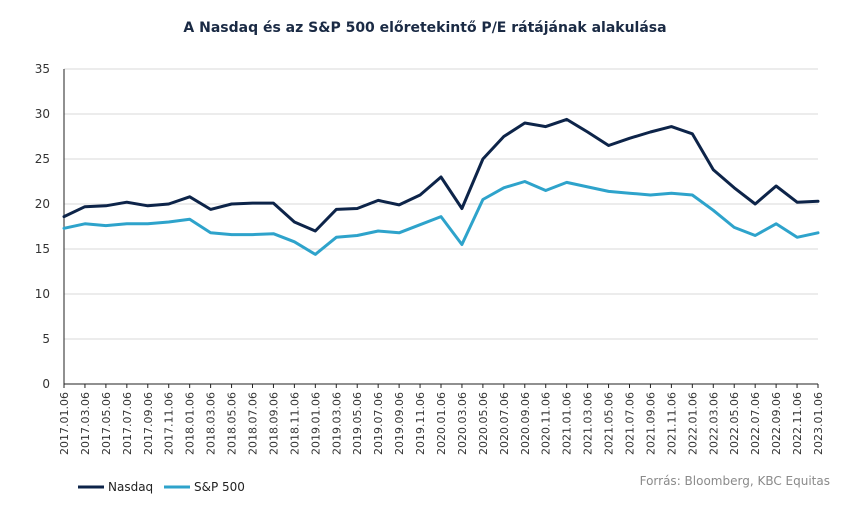 The image size is (850, 516). Describe the element at coordinates (42, 159) in the screenshot. I see `y-tick-label: 25` at that location.